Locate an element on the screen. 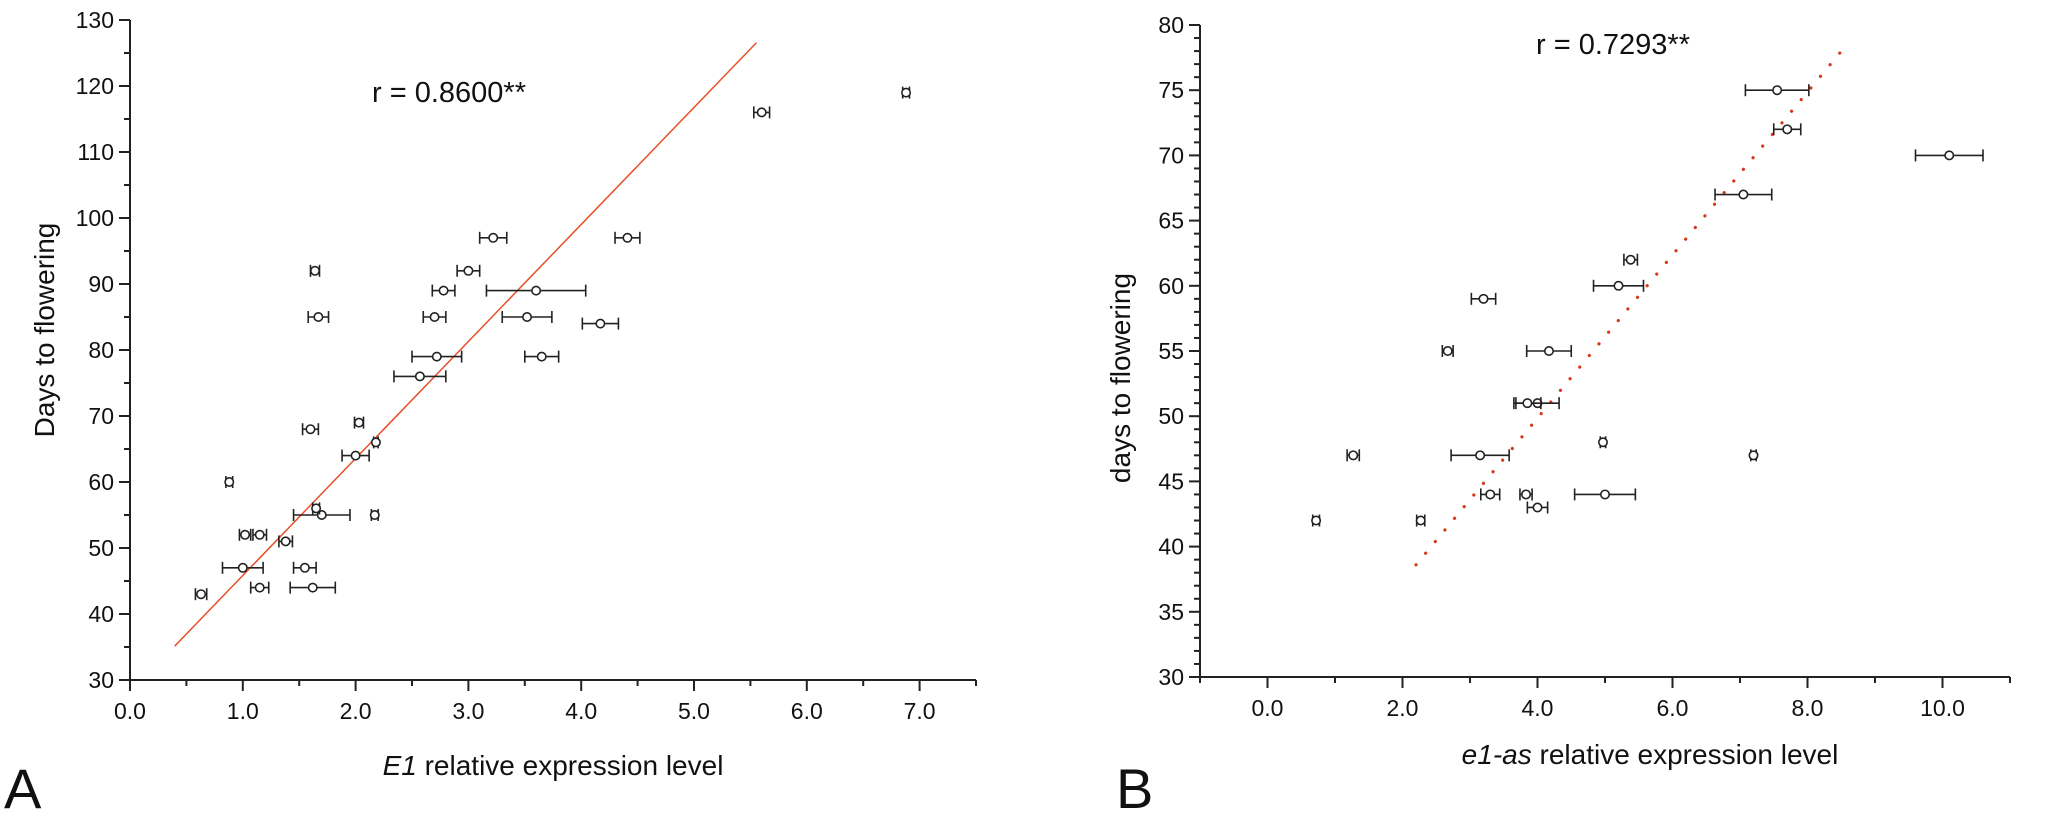 The height and width of the screenshot is (818, 2068). panel-b-y-tick-label: 70 is located at coordinates (1171, 155).